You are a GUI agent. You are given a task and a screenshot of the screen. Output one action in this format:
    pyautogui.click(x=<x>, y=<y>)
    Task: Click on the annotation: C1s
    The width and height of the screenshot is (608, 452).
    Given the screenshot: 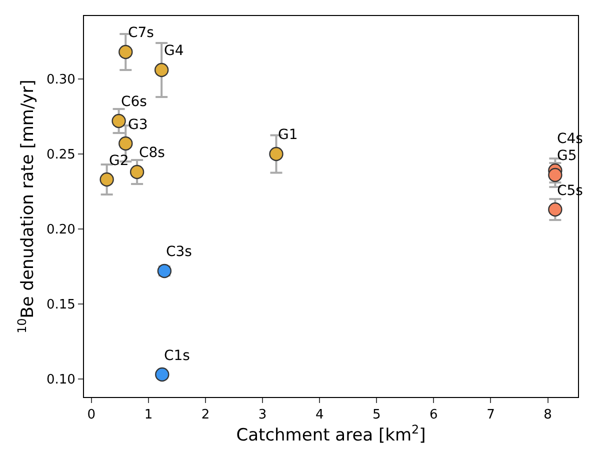 What is the action you would take?
    pyautogui.click(x=177, y=356)
    